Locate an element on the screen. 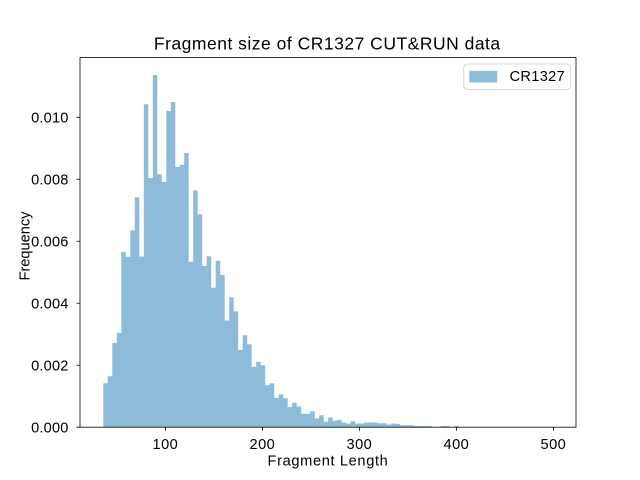 The image size is (640, 480). svg-text: 0.000 is located at coordinates (50, 428).